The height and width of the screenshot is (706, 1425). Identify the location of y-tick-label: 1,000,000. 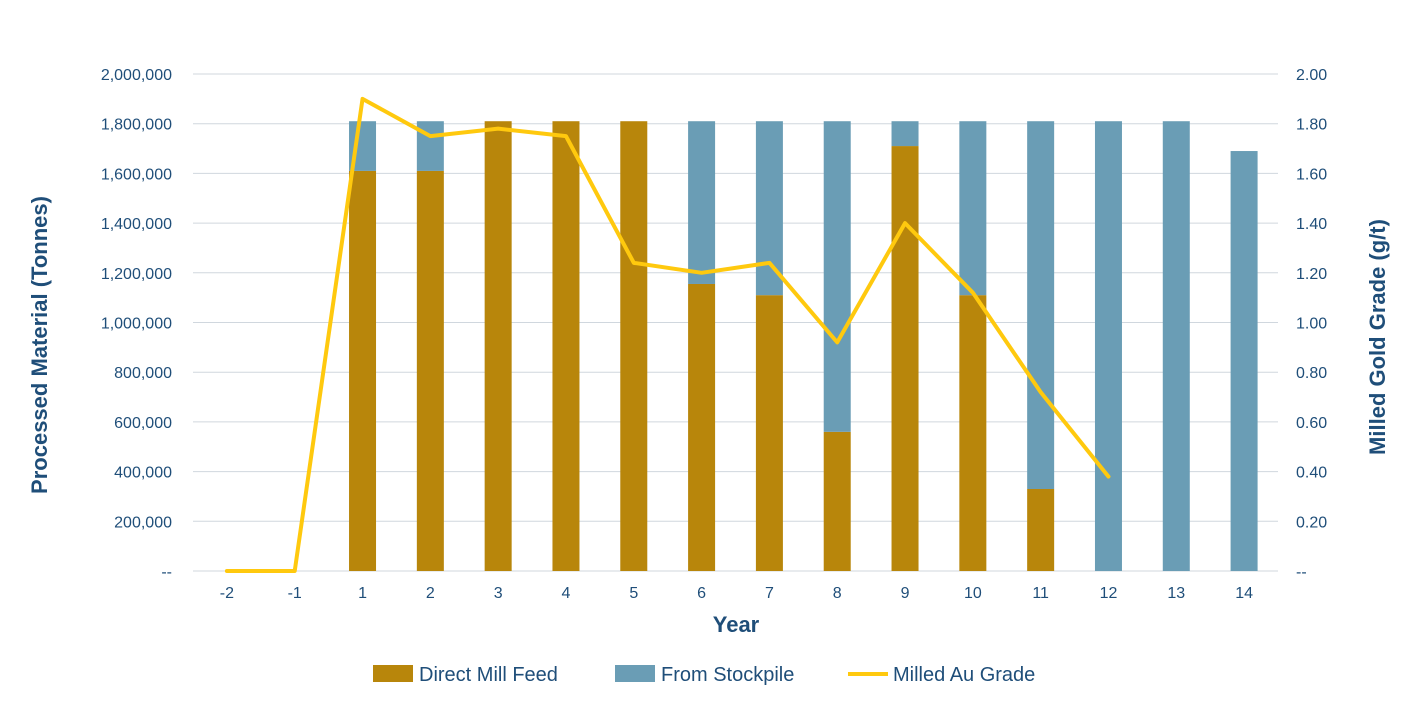
(136, 324).